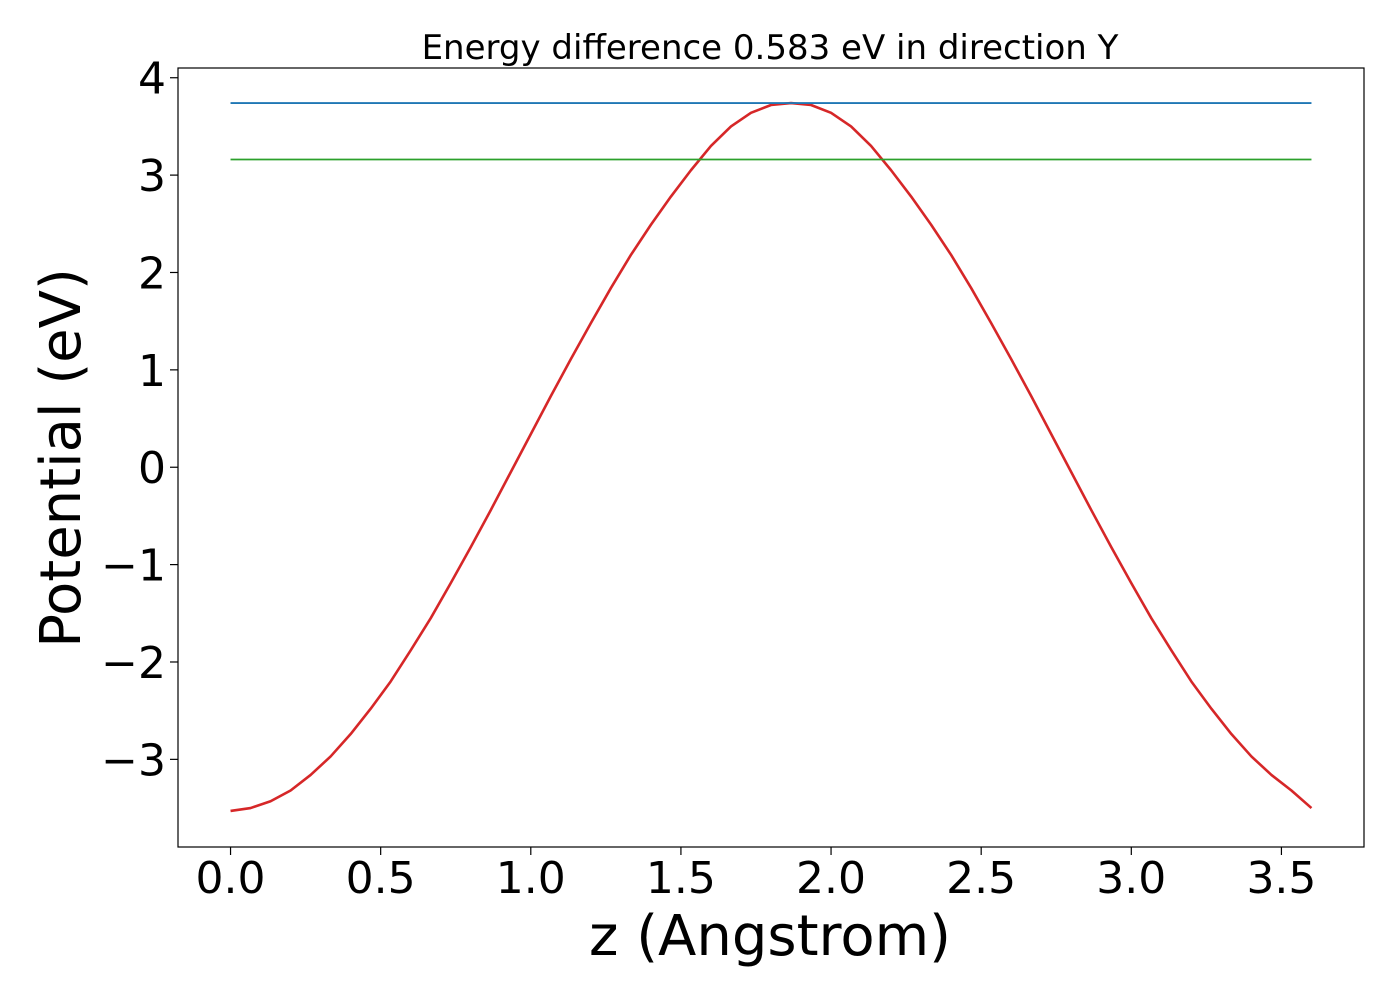 The image size is (1400, 1000). Describe the element at coordinates (152, 79) in the screenshot. I see `y-tick-label: 4` at that location.